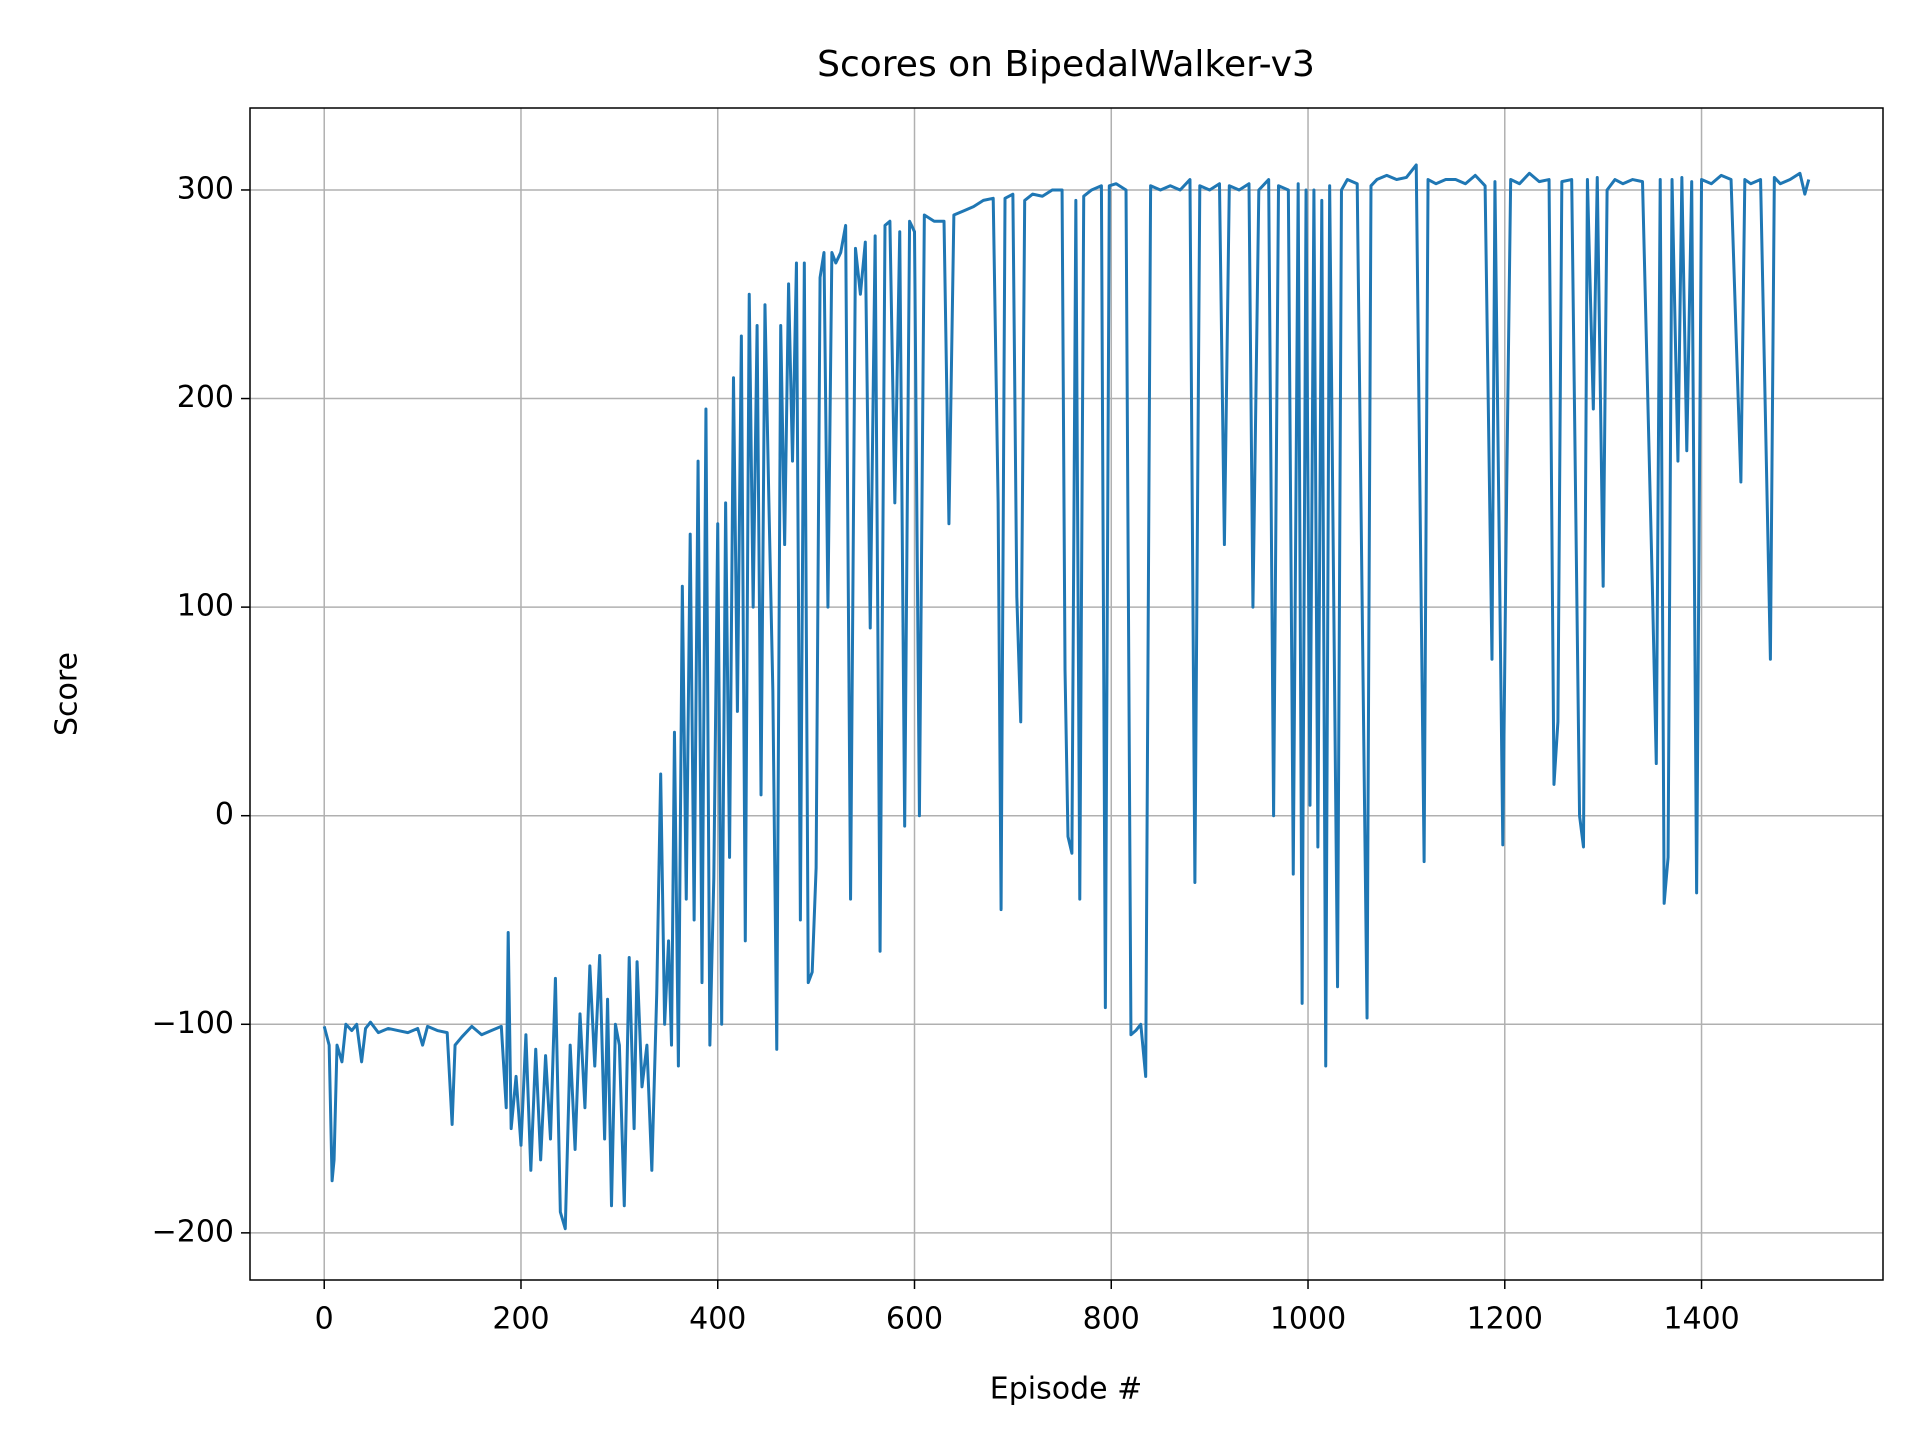  What do you see at coordinates (224, 814) in the screenshot?
I see `y-tick-label: 0` at bounding box center [224, 814].